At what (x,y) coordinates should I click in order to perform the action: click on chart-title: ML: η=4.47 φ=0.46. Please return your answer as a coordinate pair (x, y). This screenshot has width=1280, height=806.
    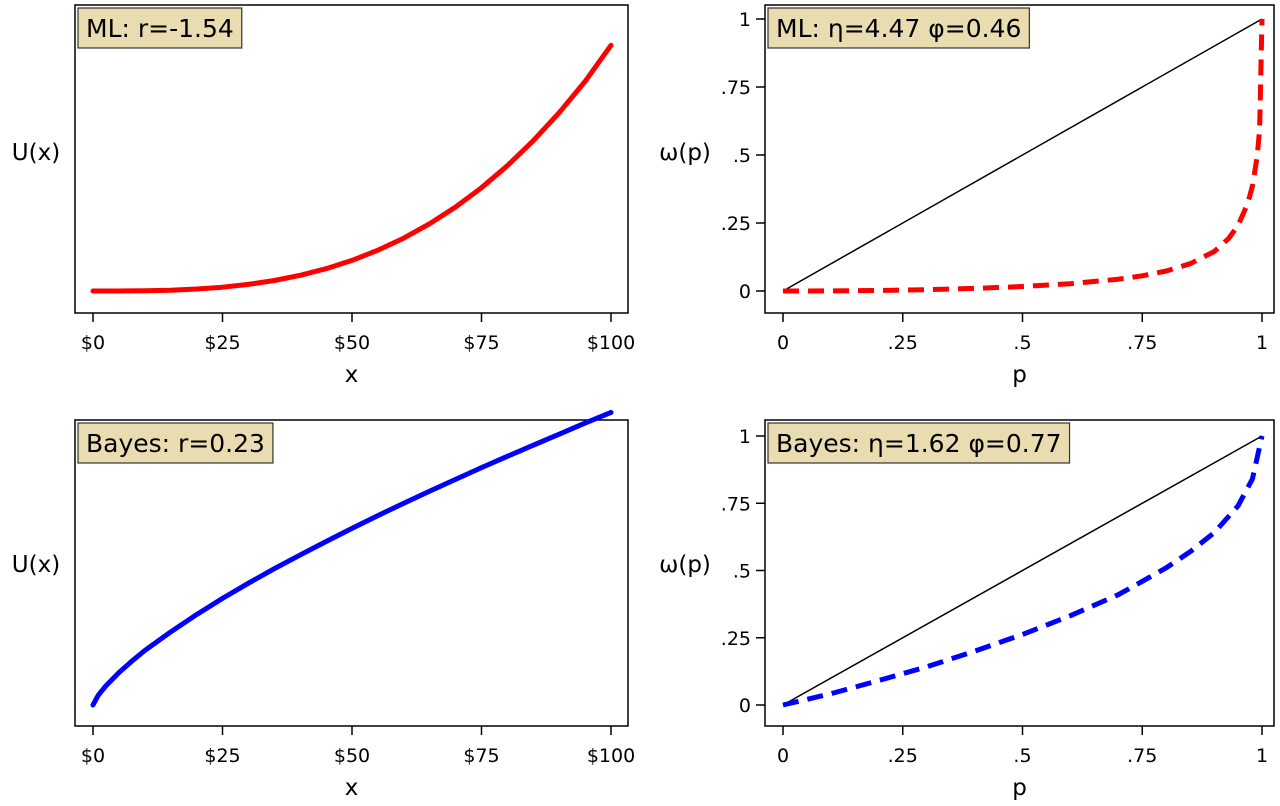
    Looking at the image, I should click on (898, 28).